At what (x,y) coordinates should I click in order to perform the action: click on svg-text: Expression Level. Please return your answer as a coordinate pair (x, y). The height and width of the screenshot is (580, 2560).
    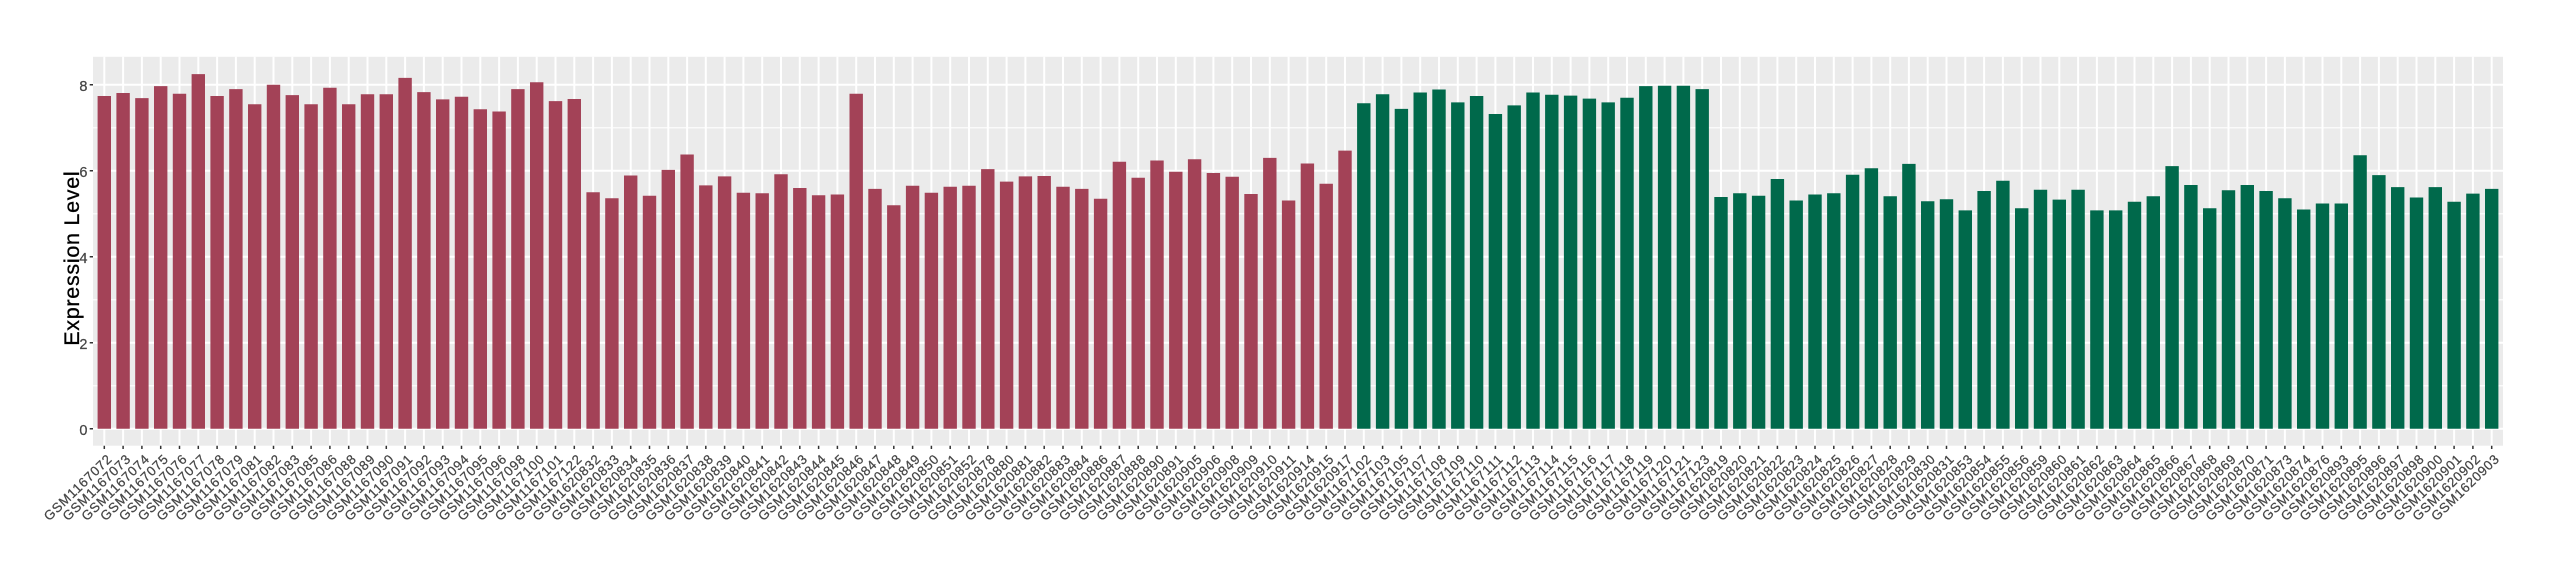
    Looking at the image, I should click on (72, 258).